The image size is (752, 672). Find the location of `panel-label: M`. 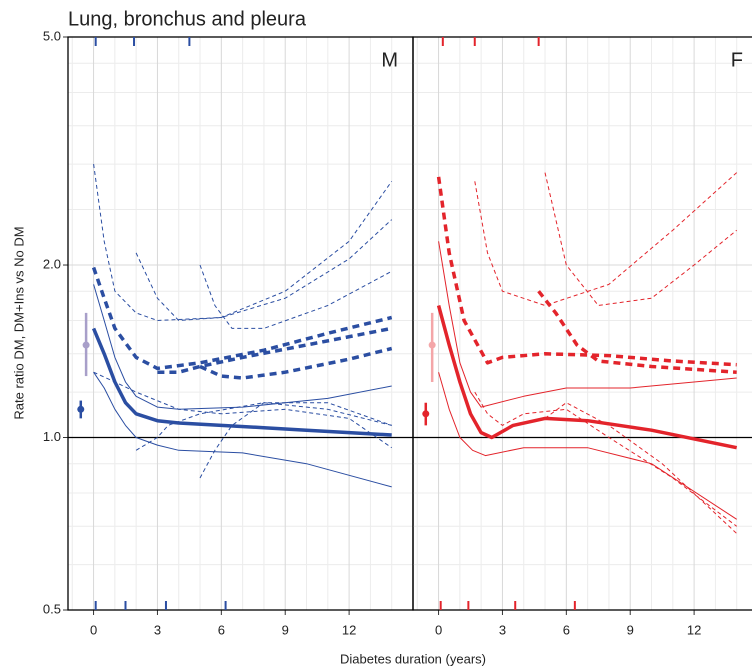

panel-label: M is located at coordinates (389, 60).